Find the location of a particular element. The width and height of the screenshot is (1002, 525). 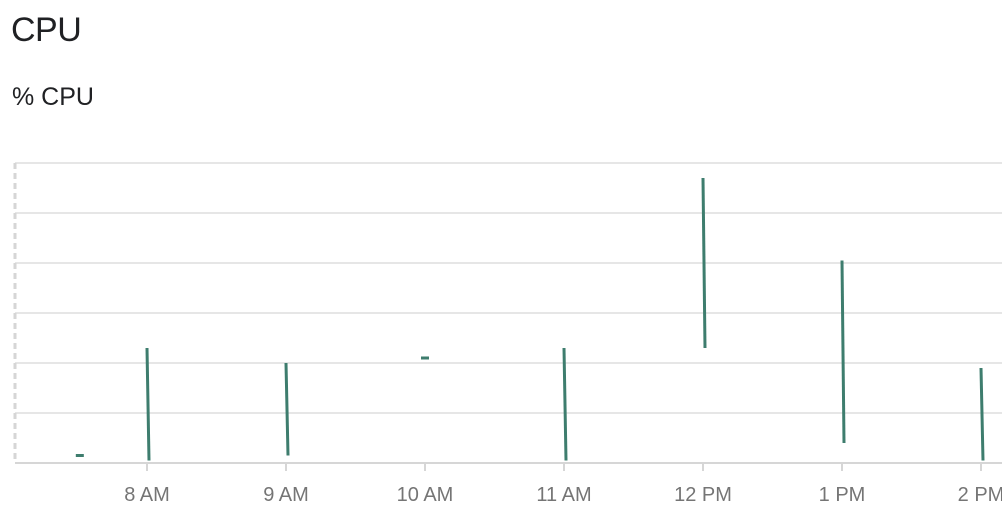

x-tick-label: 2 PM is located at coordinates (980, 495).